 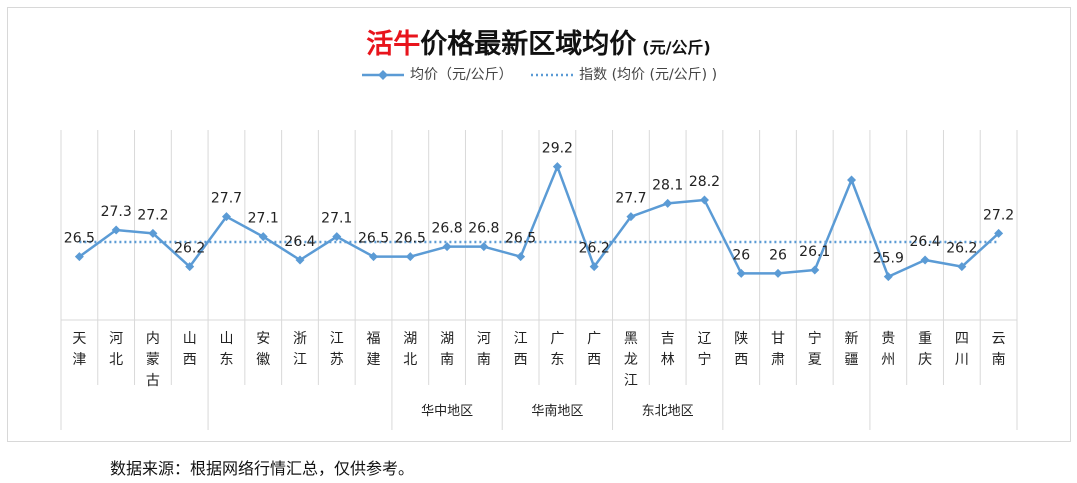 What do you see at coordinates (528, 44) in the screenshot?
I see `title-main: 价格最新区域均价` at bounding box center [528, 44].